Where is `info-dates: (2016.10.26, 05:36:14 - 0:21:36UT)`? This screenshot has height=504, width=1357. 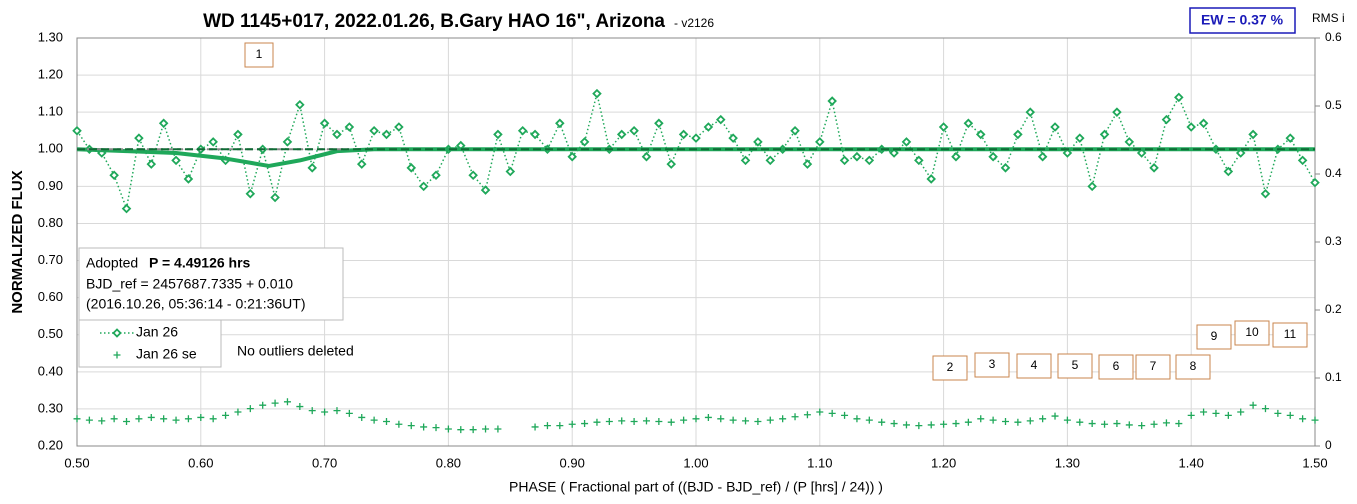
info-dates: (2016.10.26, 05:36:14 - 0:21:36UT) is located at coordinates (195, 304).